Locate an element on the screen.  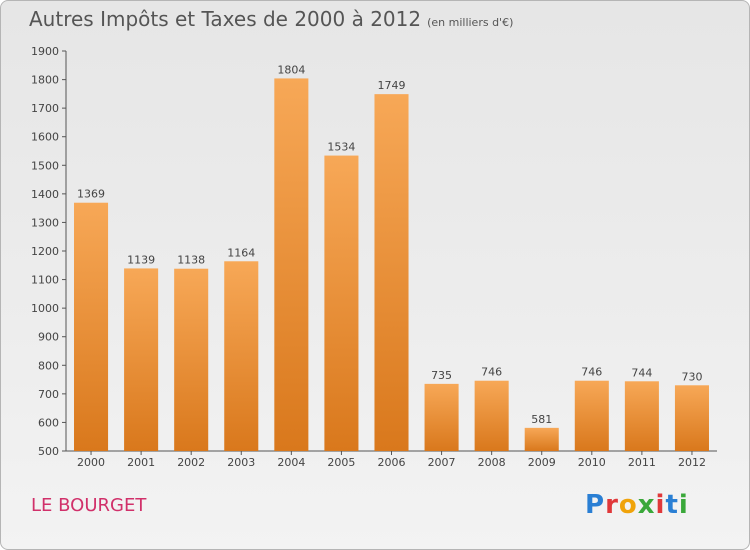
data-label-2008: 746 is located at coordinates (491, 372).